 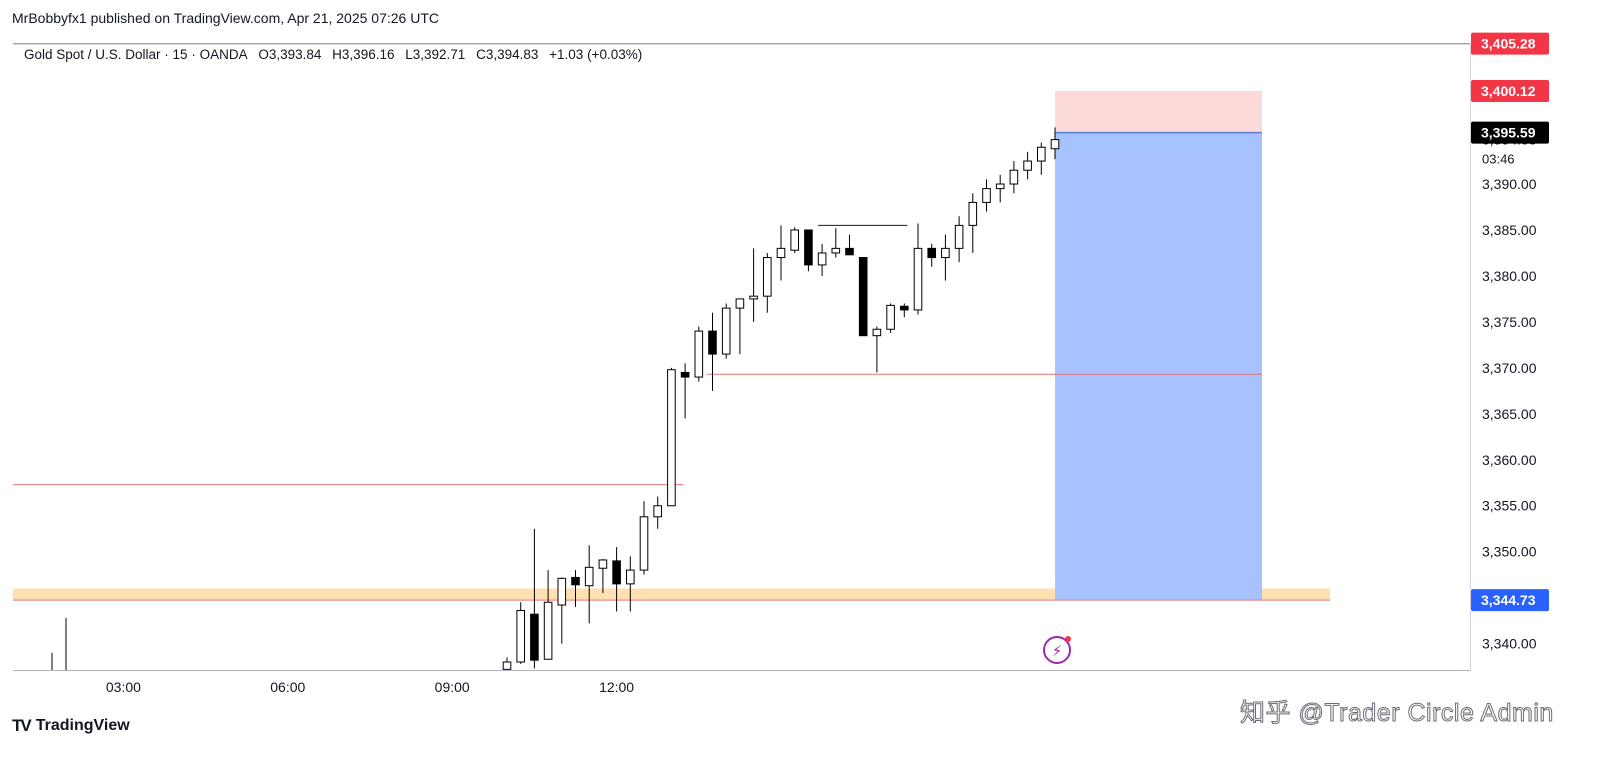 I want to click on symbol-name: Gold Spot / U.S. Dollar · 15 · OANDA, so click(x=136, y=54).